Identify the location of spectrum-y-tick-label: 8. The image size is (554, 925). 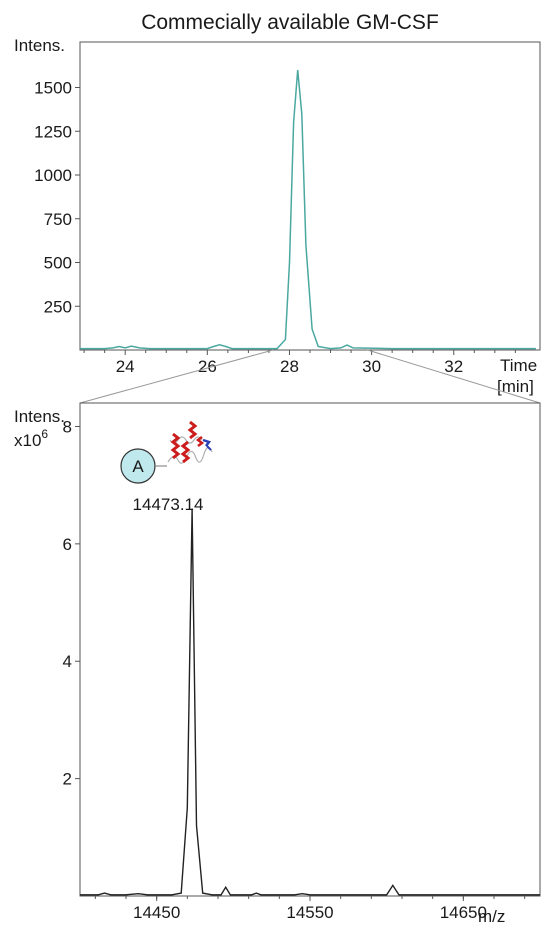
(67, 426).